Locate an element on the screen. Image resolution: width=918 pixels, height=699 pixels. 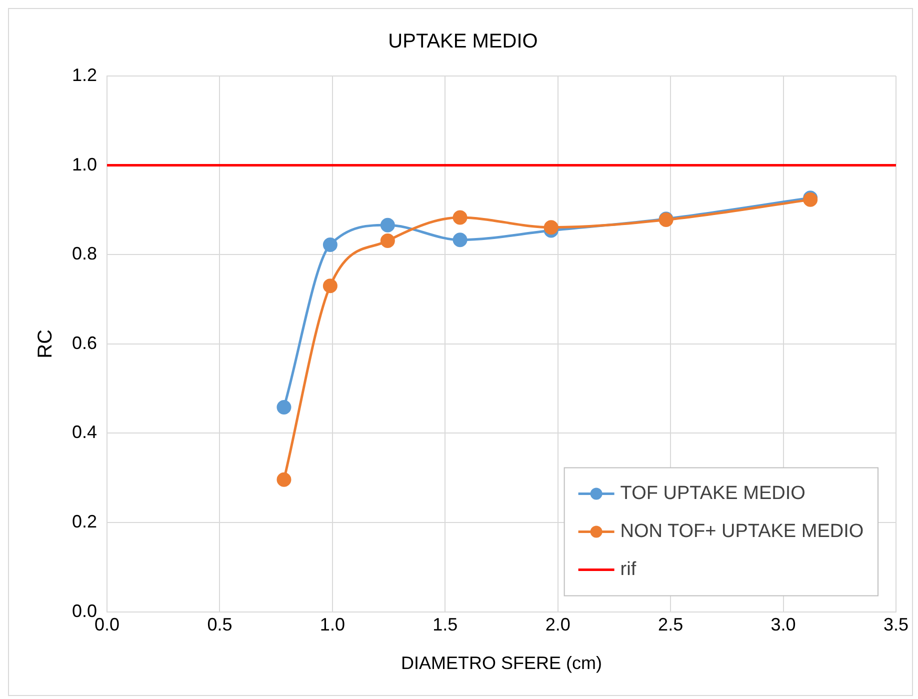
chart-title: UPTAKE MEDIO is located at coordinates (463, 41).